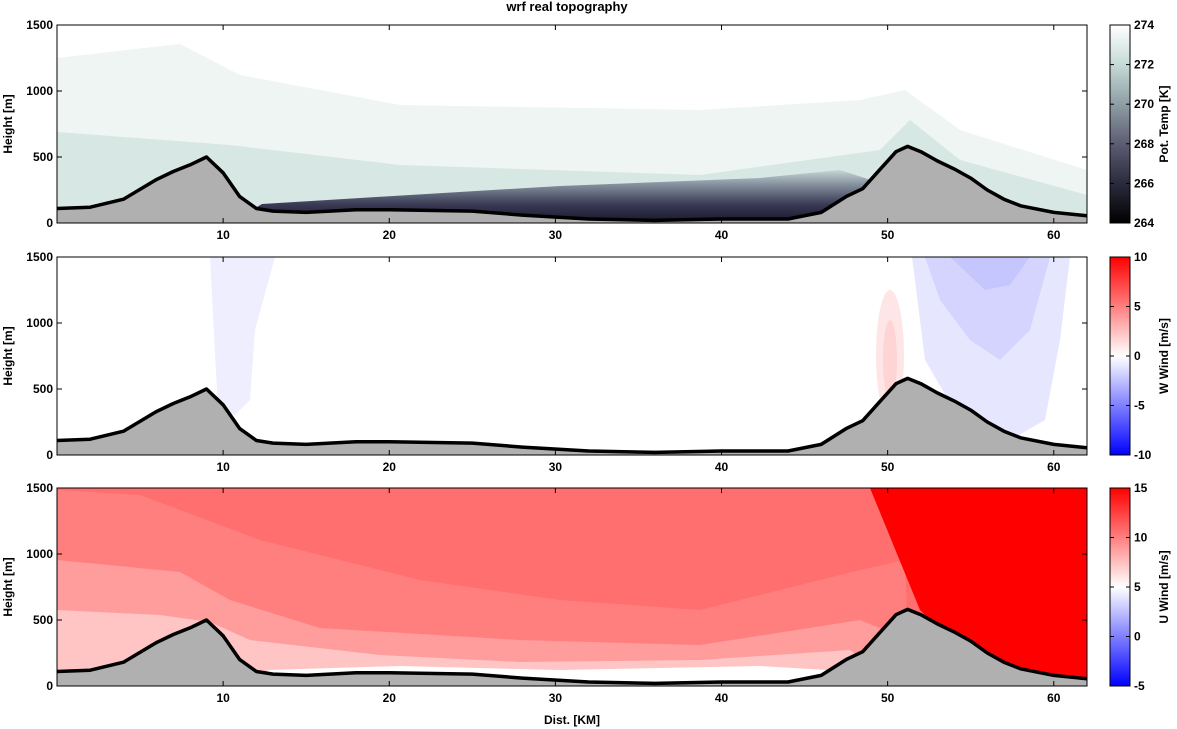 The height and width of the screenshot is (729, 1177). I want to click on downdraft-left, so click(242, 336).